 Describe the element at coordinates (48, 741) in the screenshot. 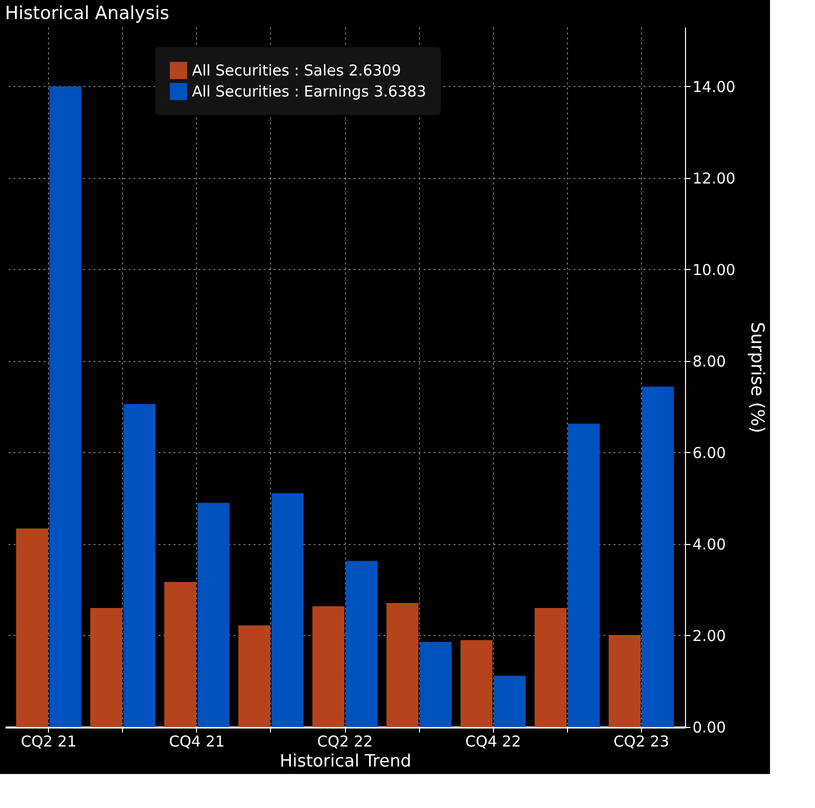

I see `x-tick-label: CQ2 21` at that location.